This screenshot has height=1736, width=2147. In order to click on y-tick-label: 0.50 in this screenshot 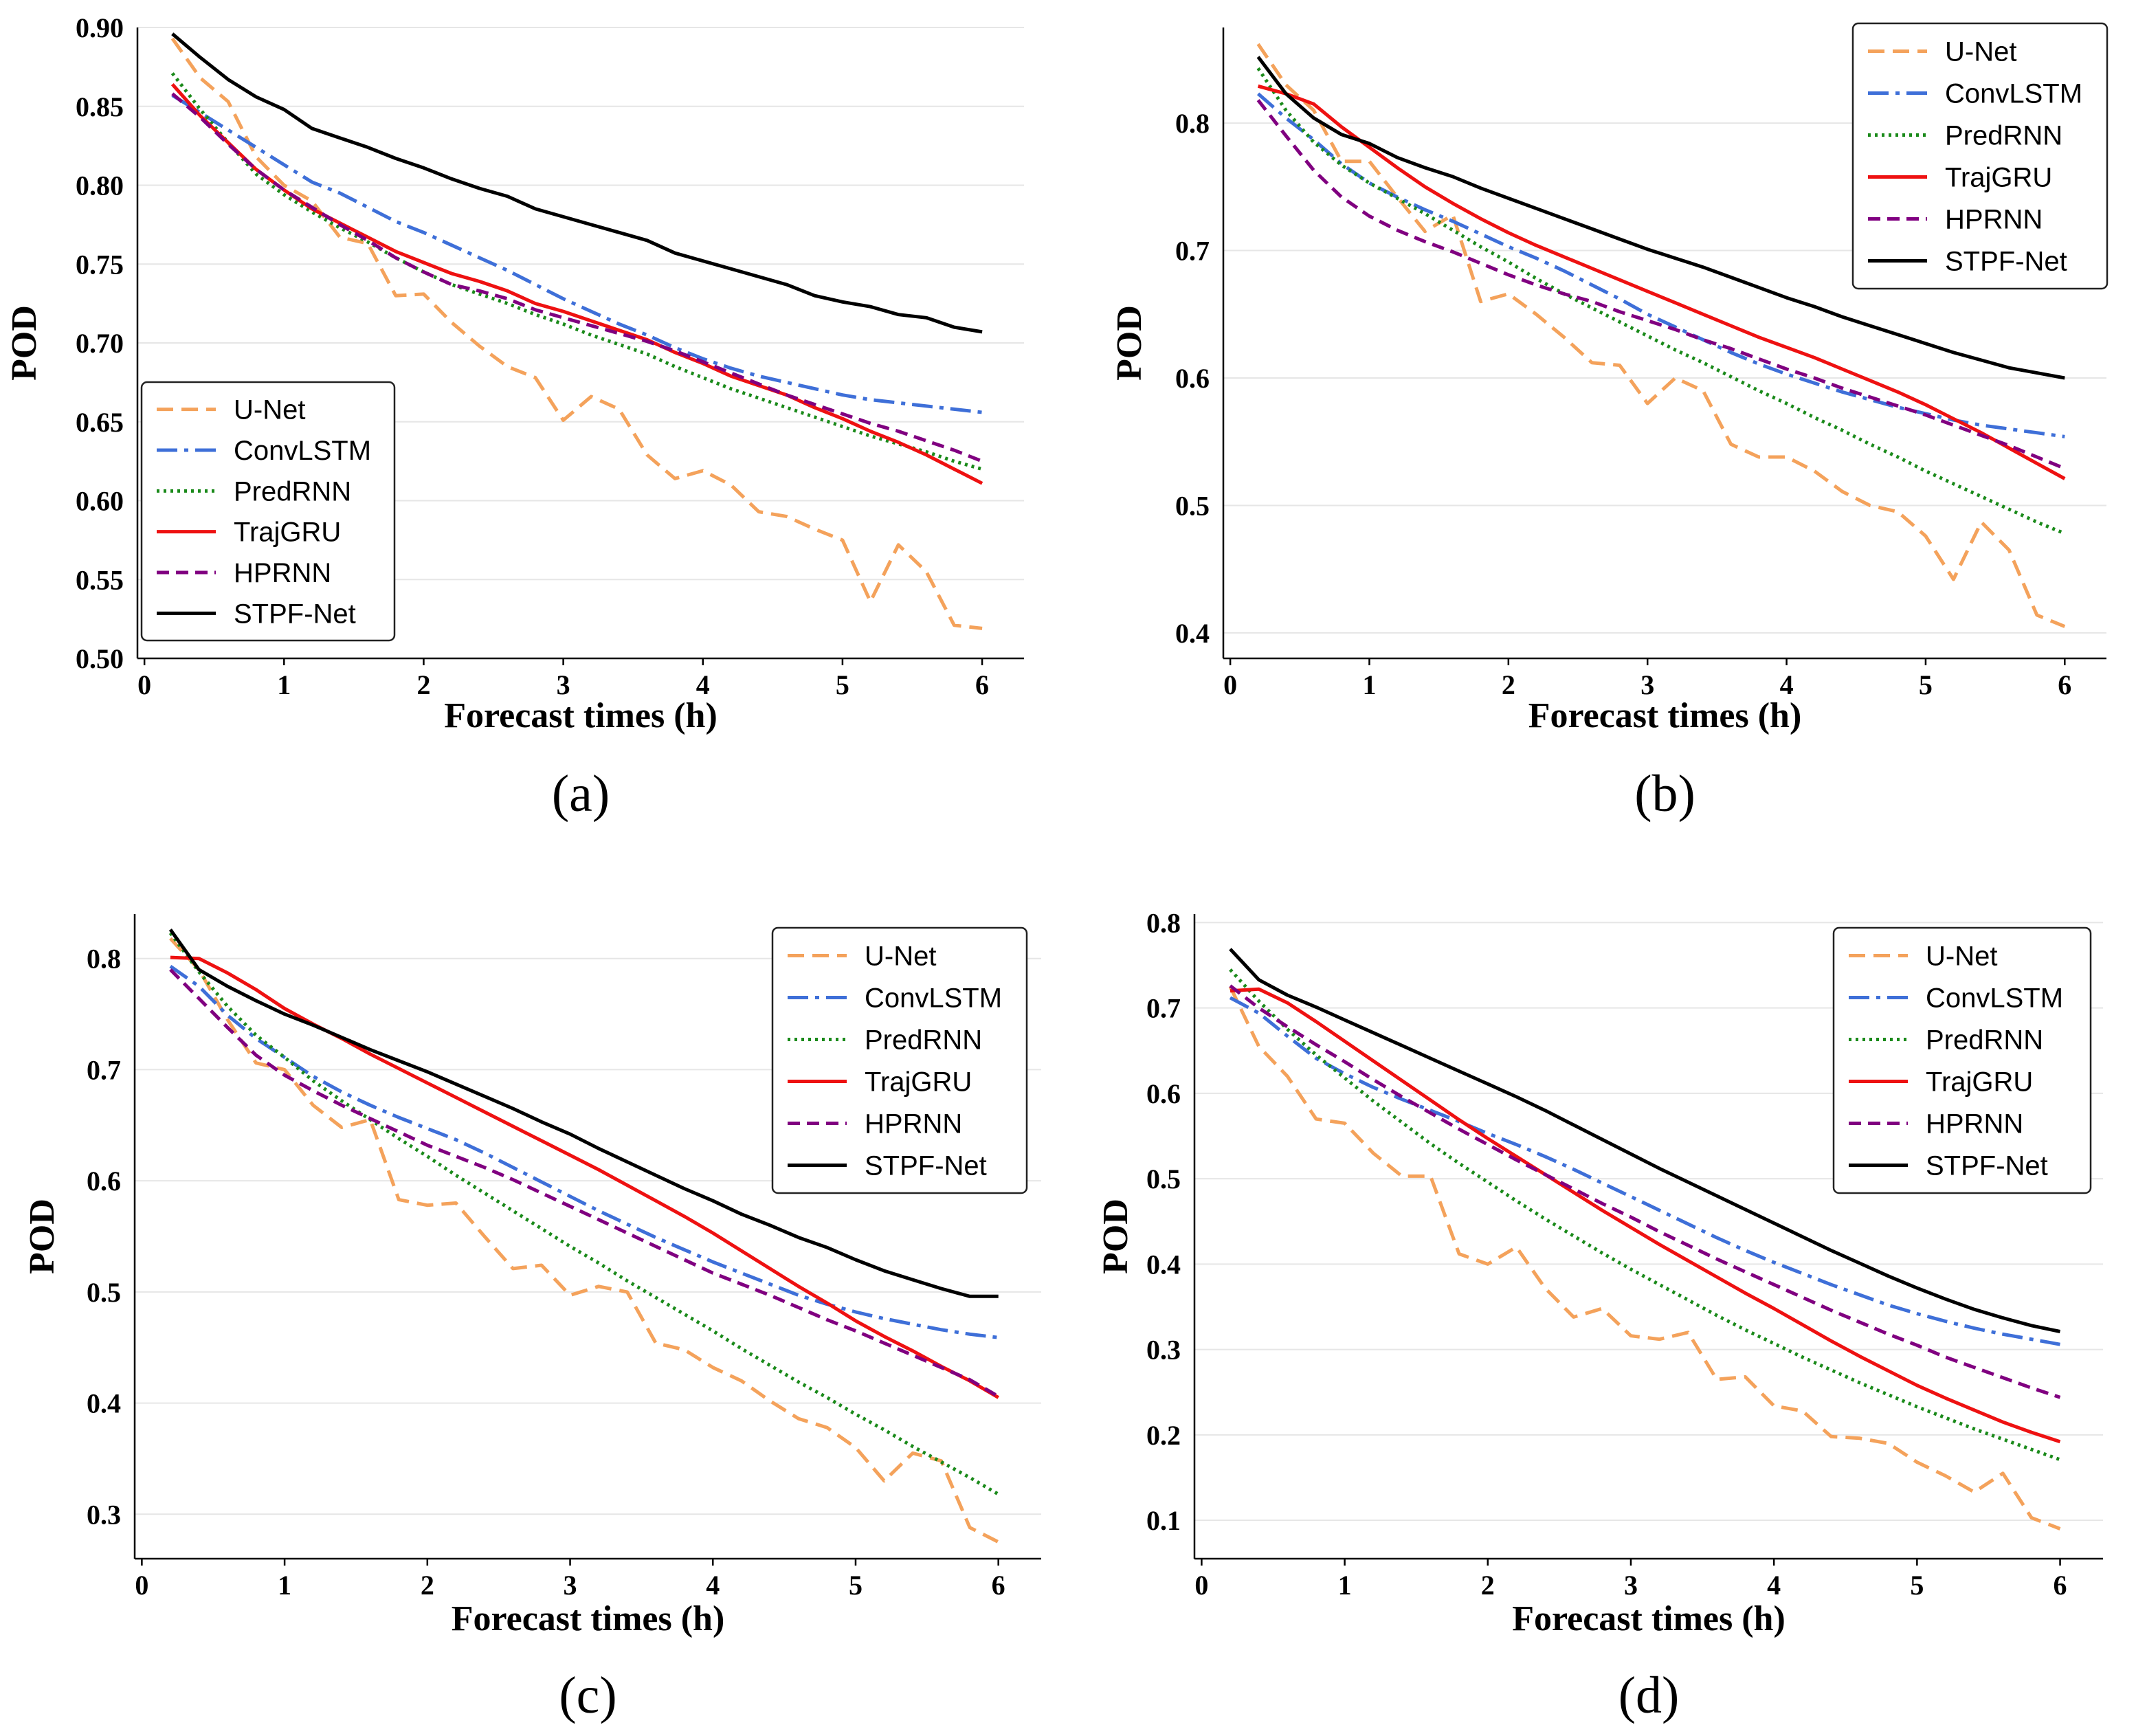, I will do `click(100, 658)`.